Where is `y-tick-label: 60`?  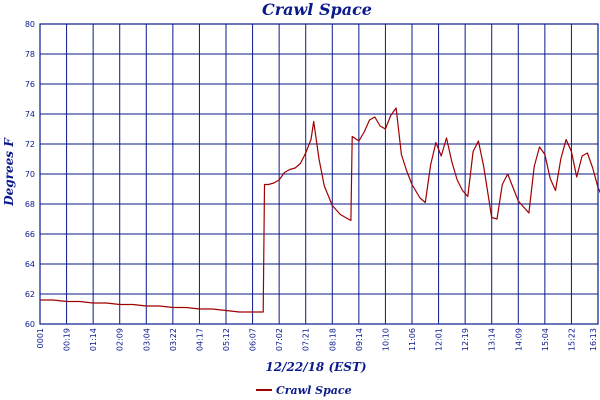 y-tick-label: 60 is located at coordinates (30, 324).